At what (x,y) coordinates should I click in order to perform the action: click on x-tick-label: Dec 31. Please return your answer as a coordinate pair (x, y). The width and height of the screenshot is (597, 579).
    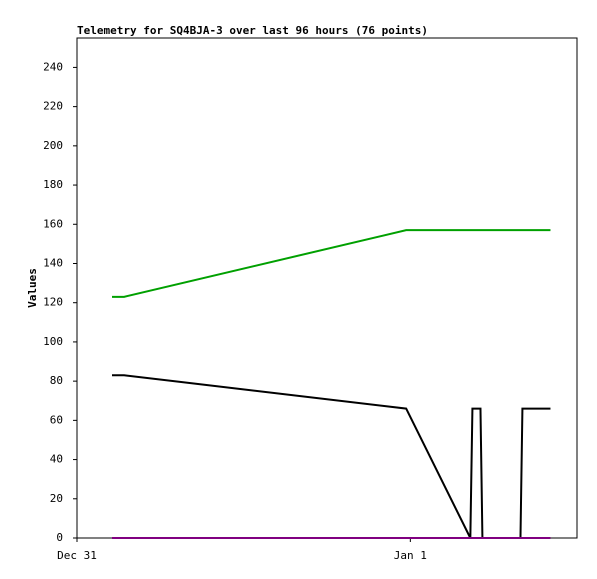
    Looking at the image, I should click on (77, 555).